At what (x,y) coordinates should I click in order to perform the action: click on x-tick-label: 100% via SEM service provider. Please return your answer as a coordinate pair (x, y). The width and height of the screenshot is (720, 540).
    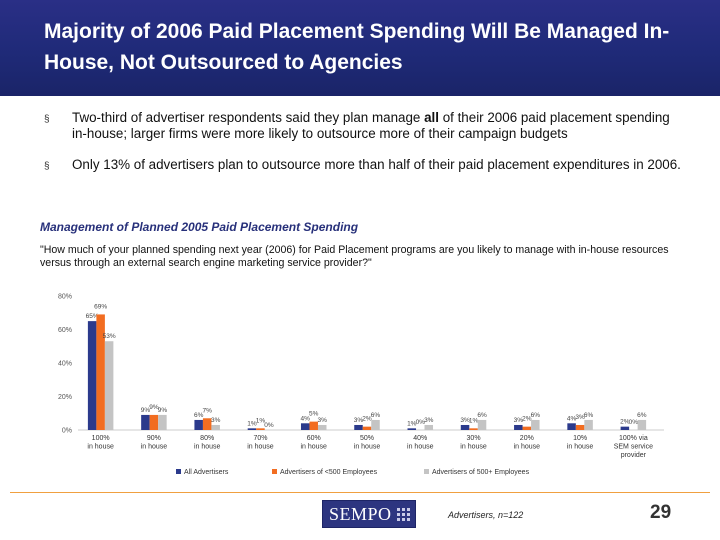
    Looking at the image, I should click on (633, 447).